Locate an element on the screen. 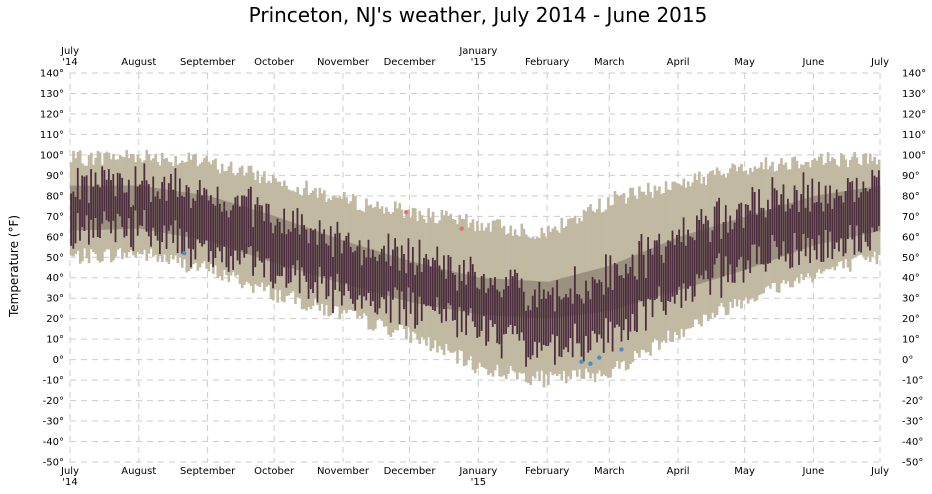 Image resolution: width=932 pixels, height=494 pixels. y-tick-label-left: 0° is located at coordinates (58, 360).